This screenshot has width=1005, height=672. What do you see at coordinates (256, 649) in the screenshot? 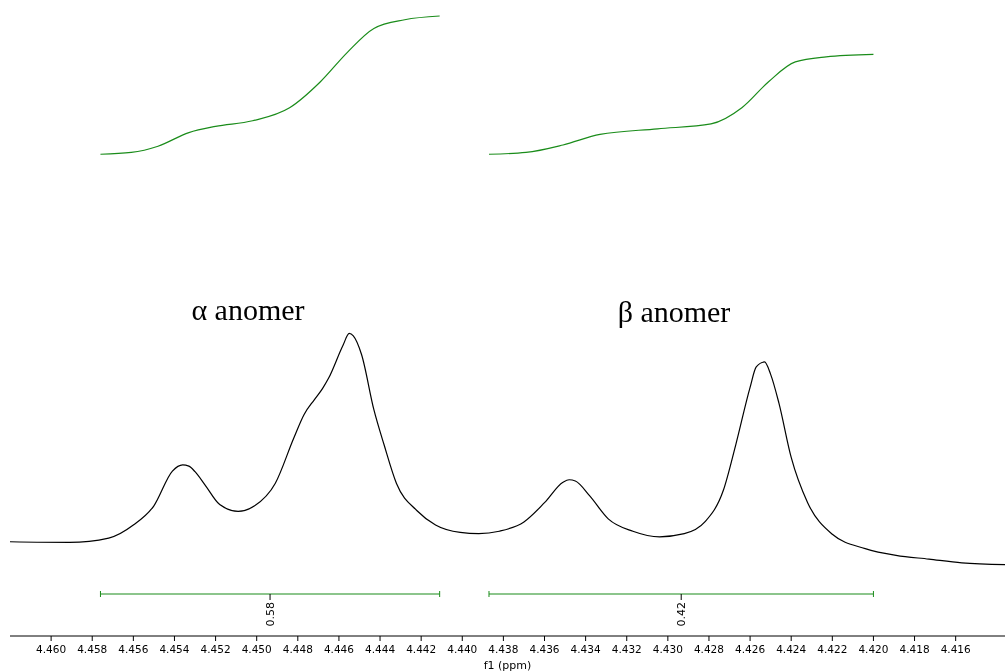
I see `x-tick-label: 4.450` at bounding box center [256, 649].